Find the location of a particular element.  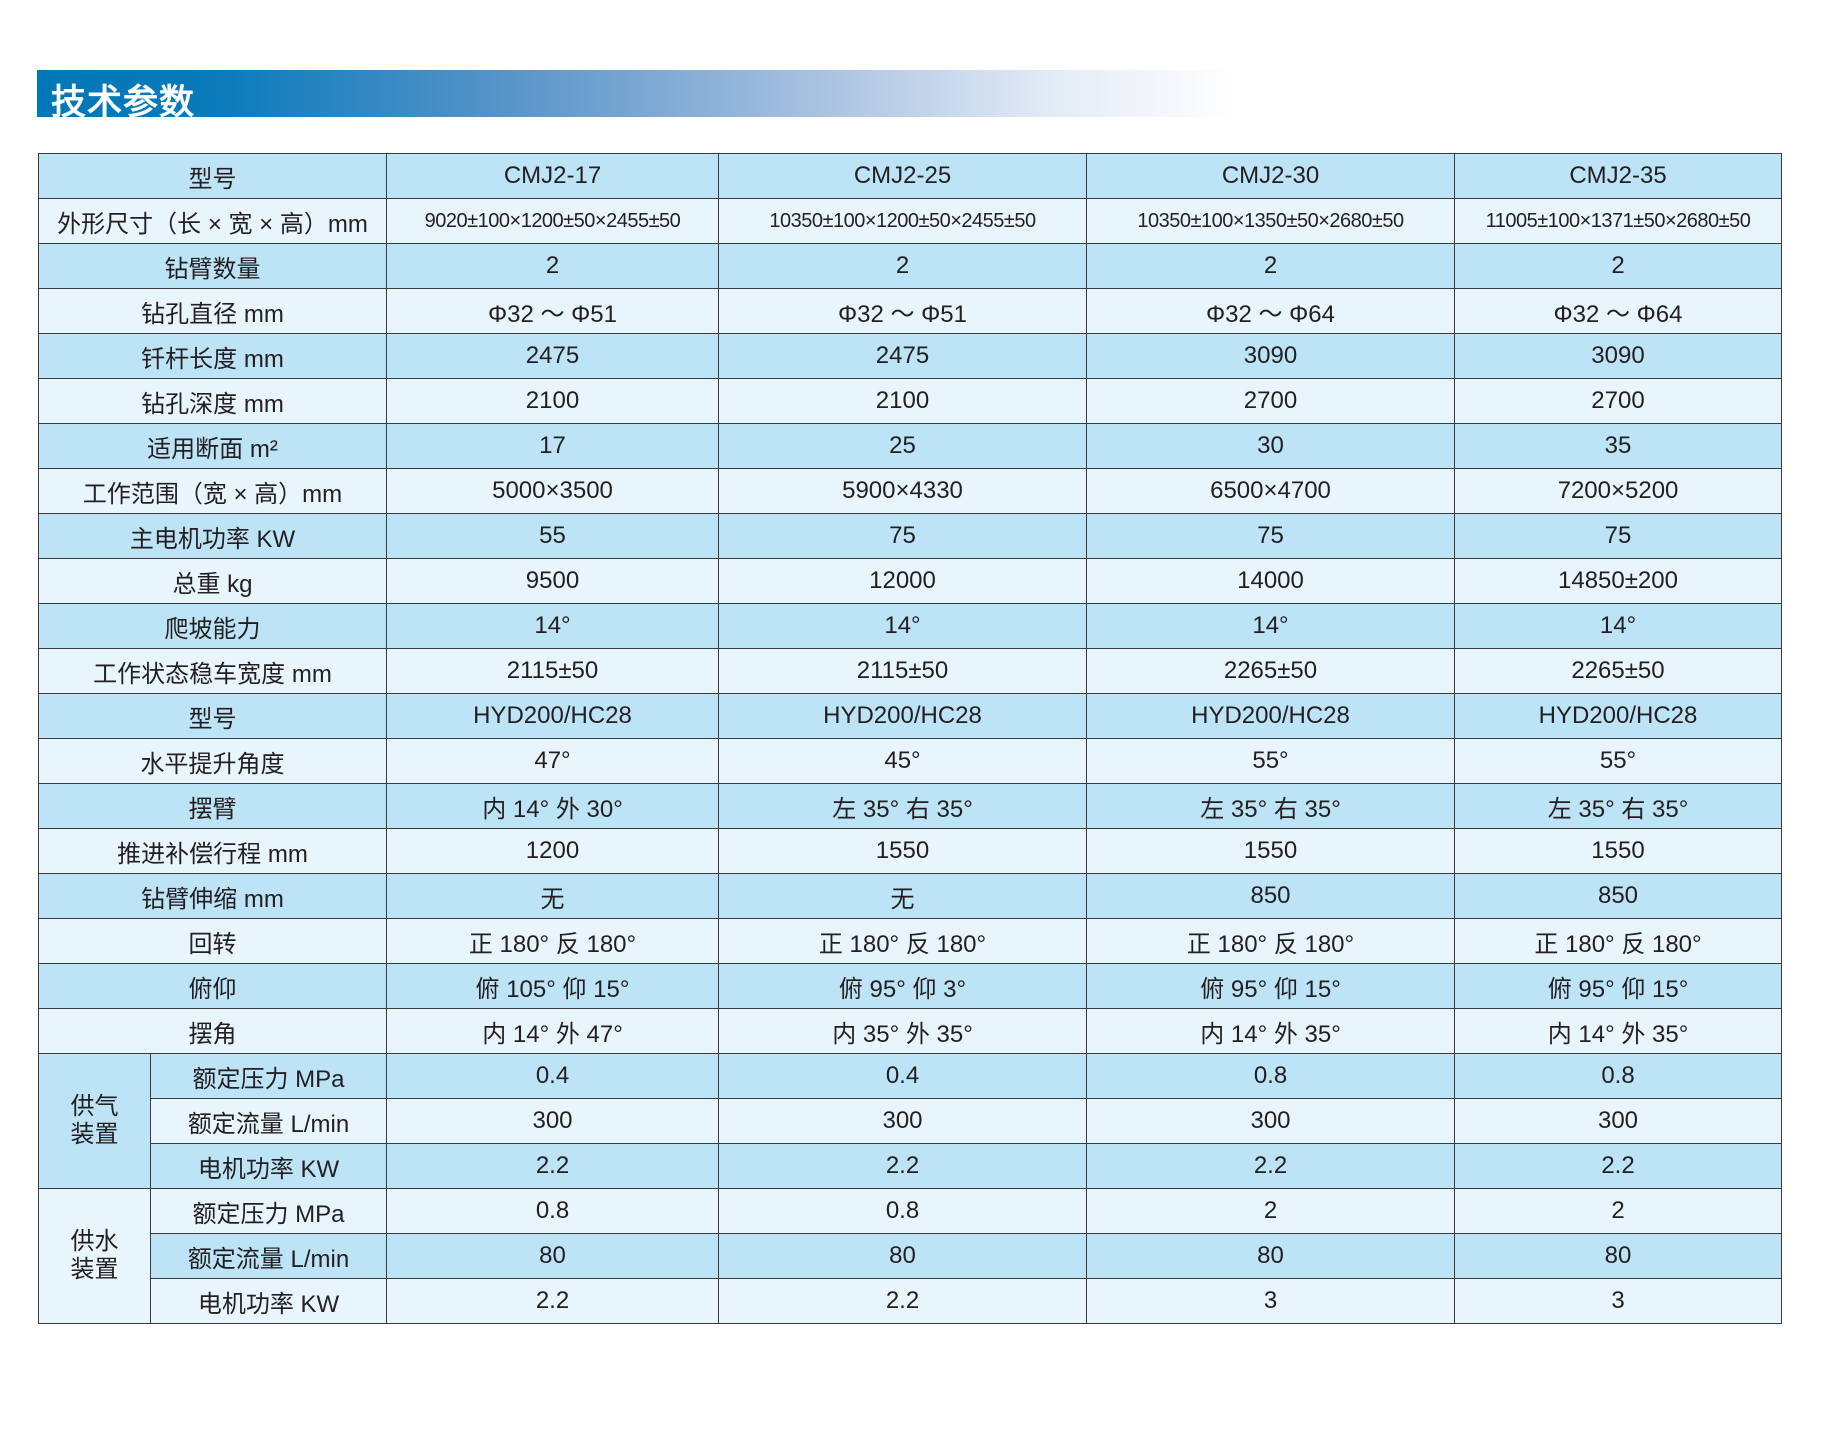

row-label: 钻臂数量 is located at coordinates (212, 266).